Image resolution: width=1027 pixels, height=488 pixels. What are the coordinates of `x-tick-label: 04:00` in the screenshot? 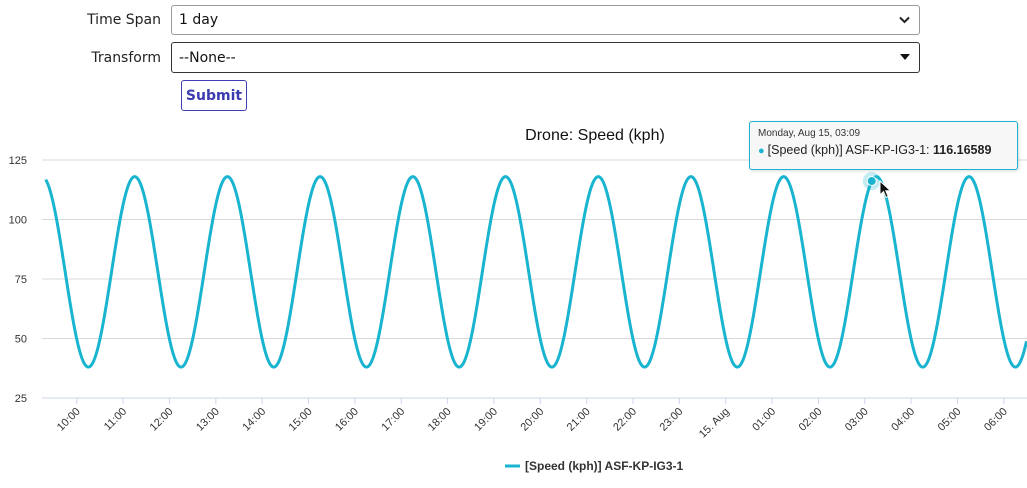 It's located at (903, 420).